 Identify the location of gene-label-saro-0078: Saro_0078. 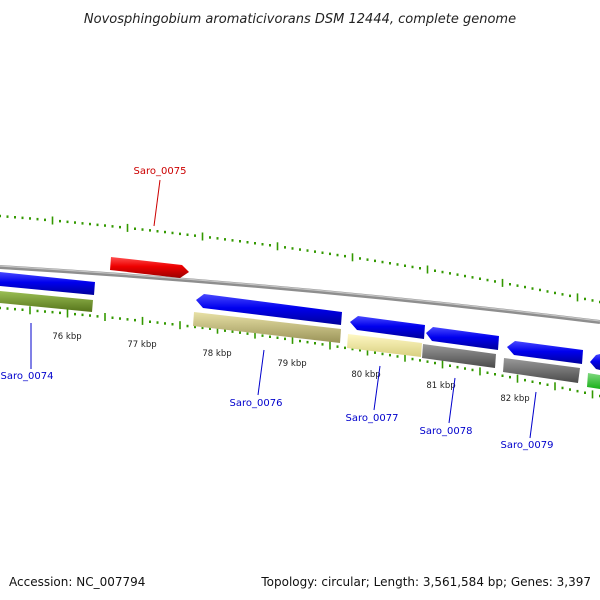
(446, 431).